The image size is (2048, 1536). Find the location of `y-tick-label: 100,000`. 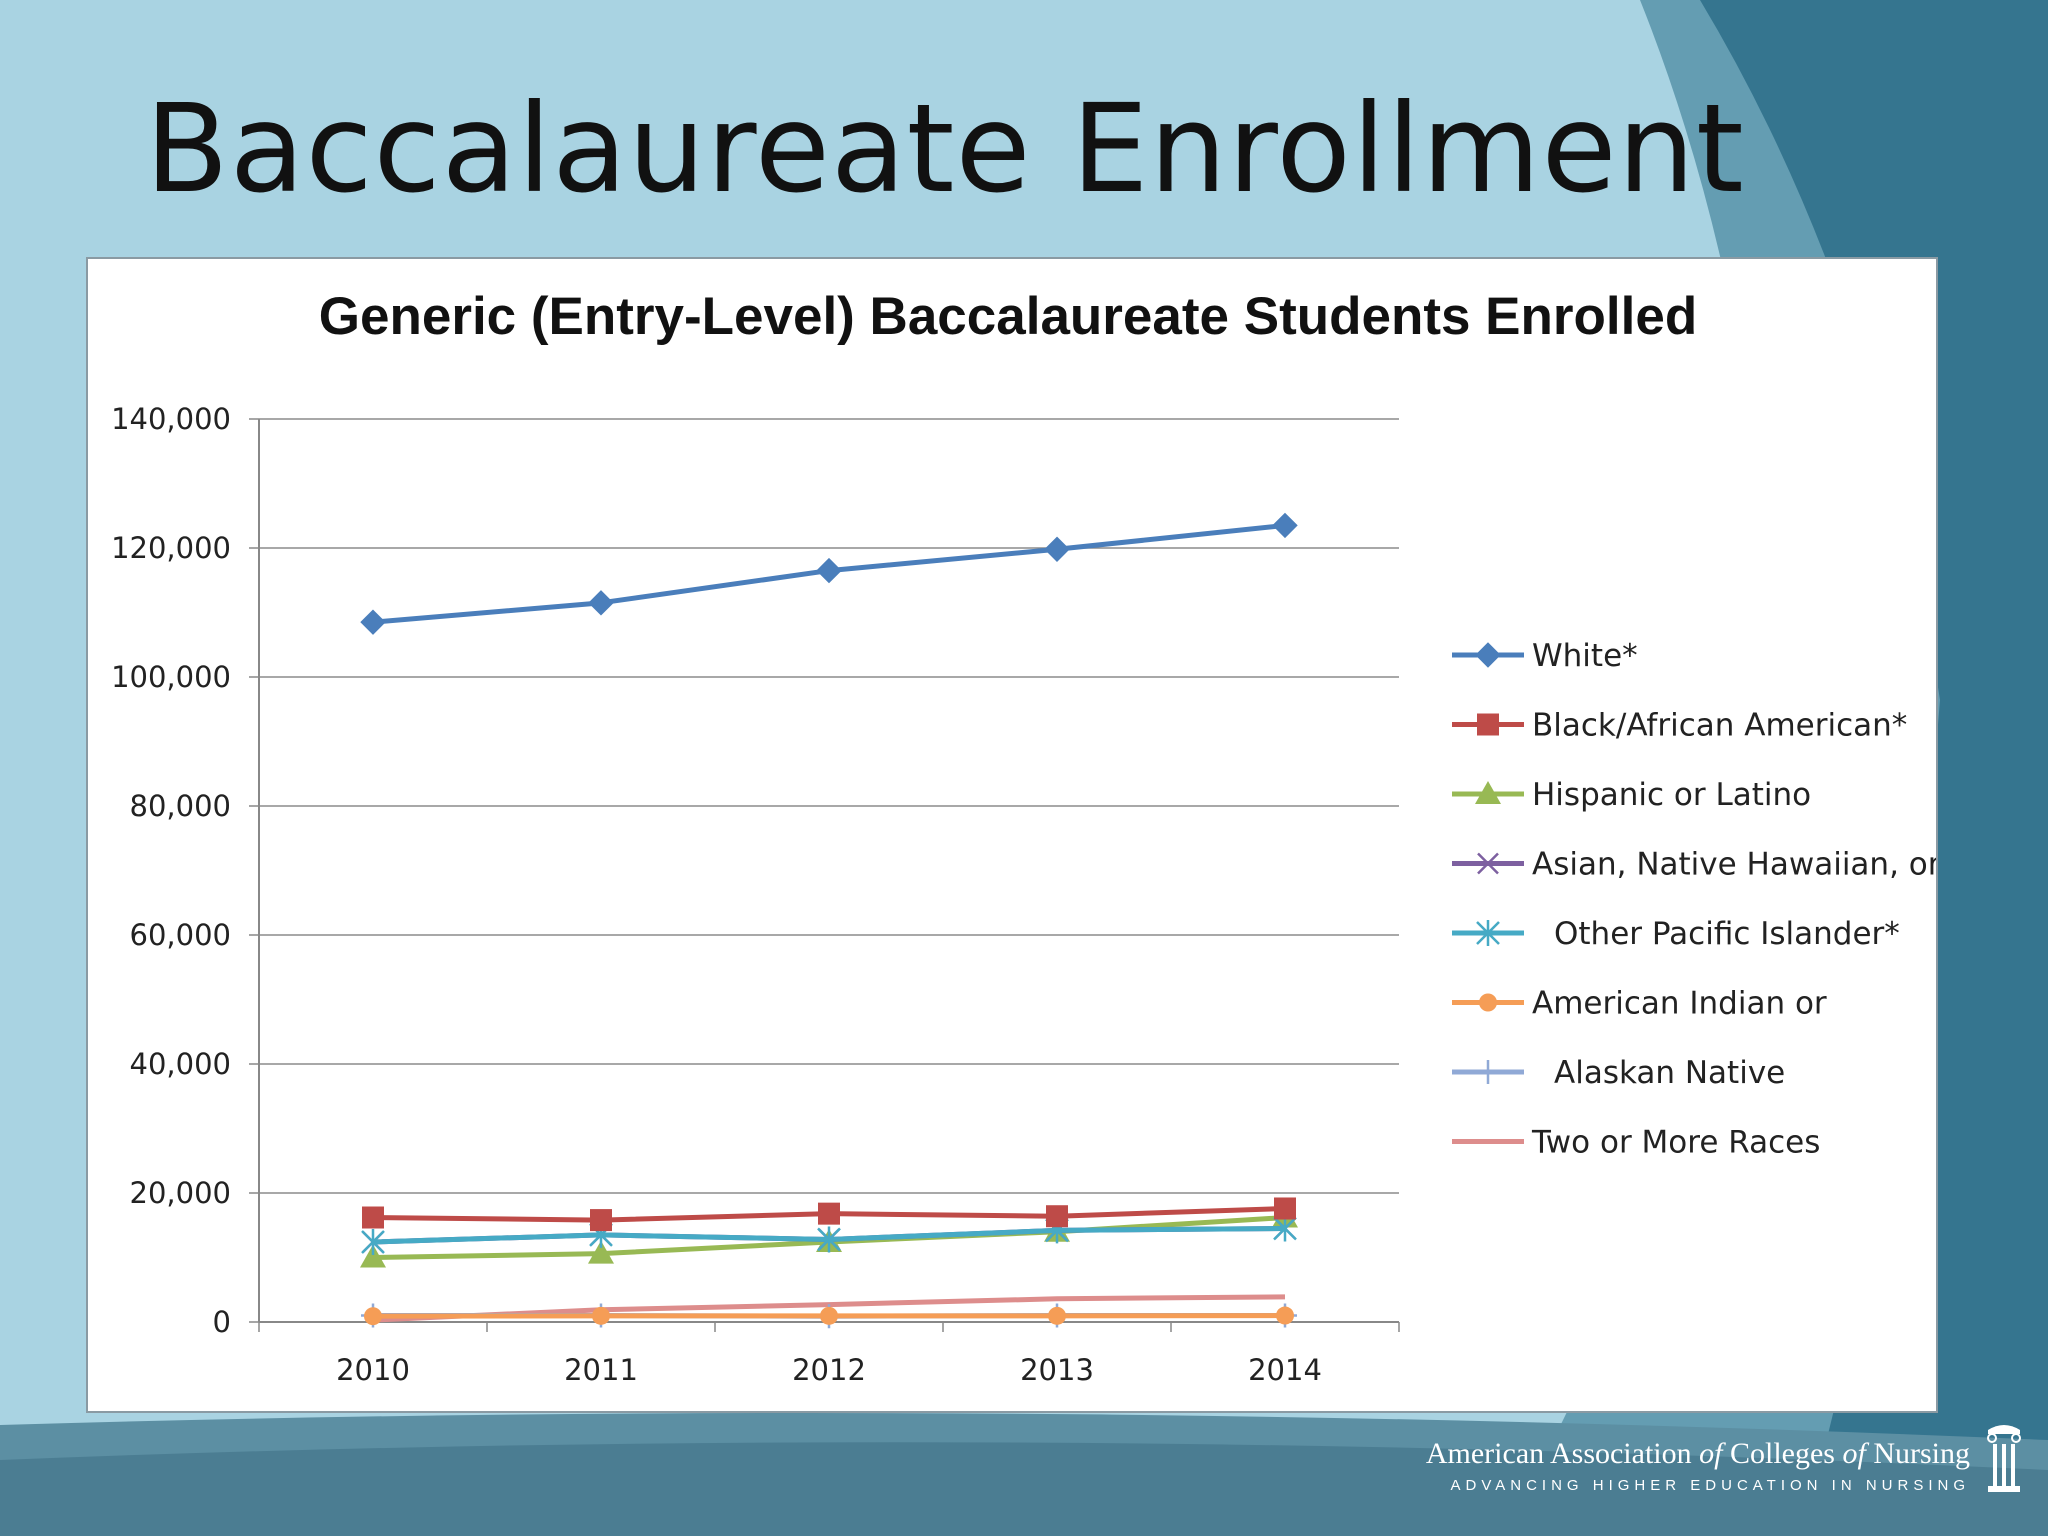

y-tick-label: 100,000 is located at coordinates (171, 677).